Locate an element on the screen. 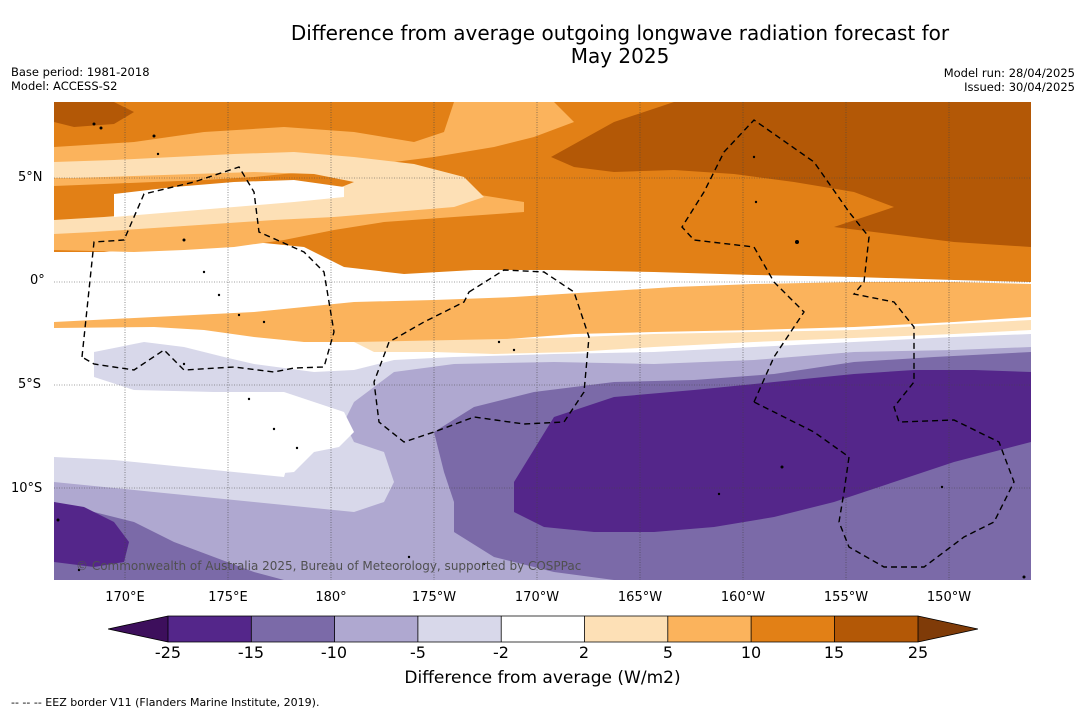  colorbar-label: Difference from average (W/m2) is located at coordinates (542, 678).